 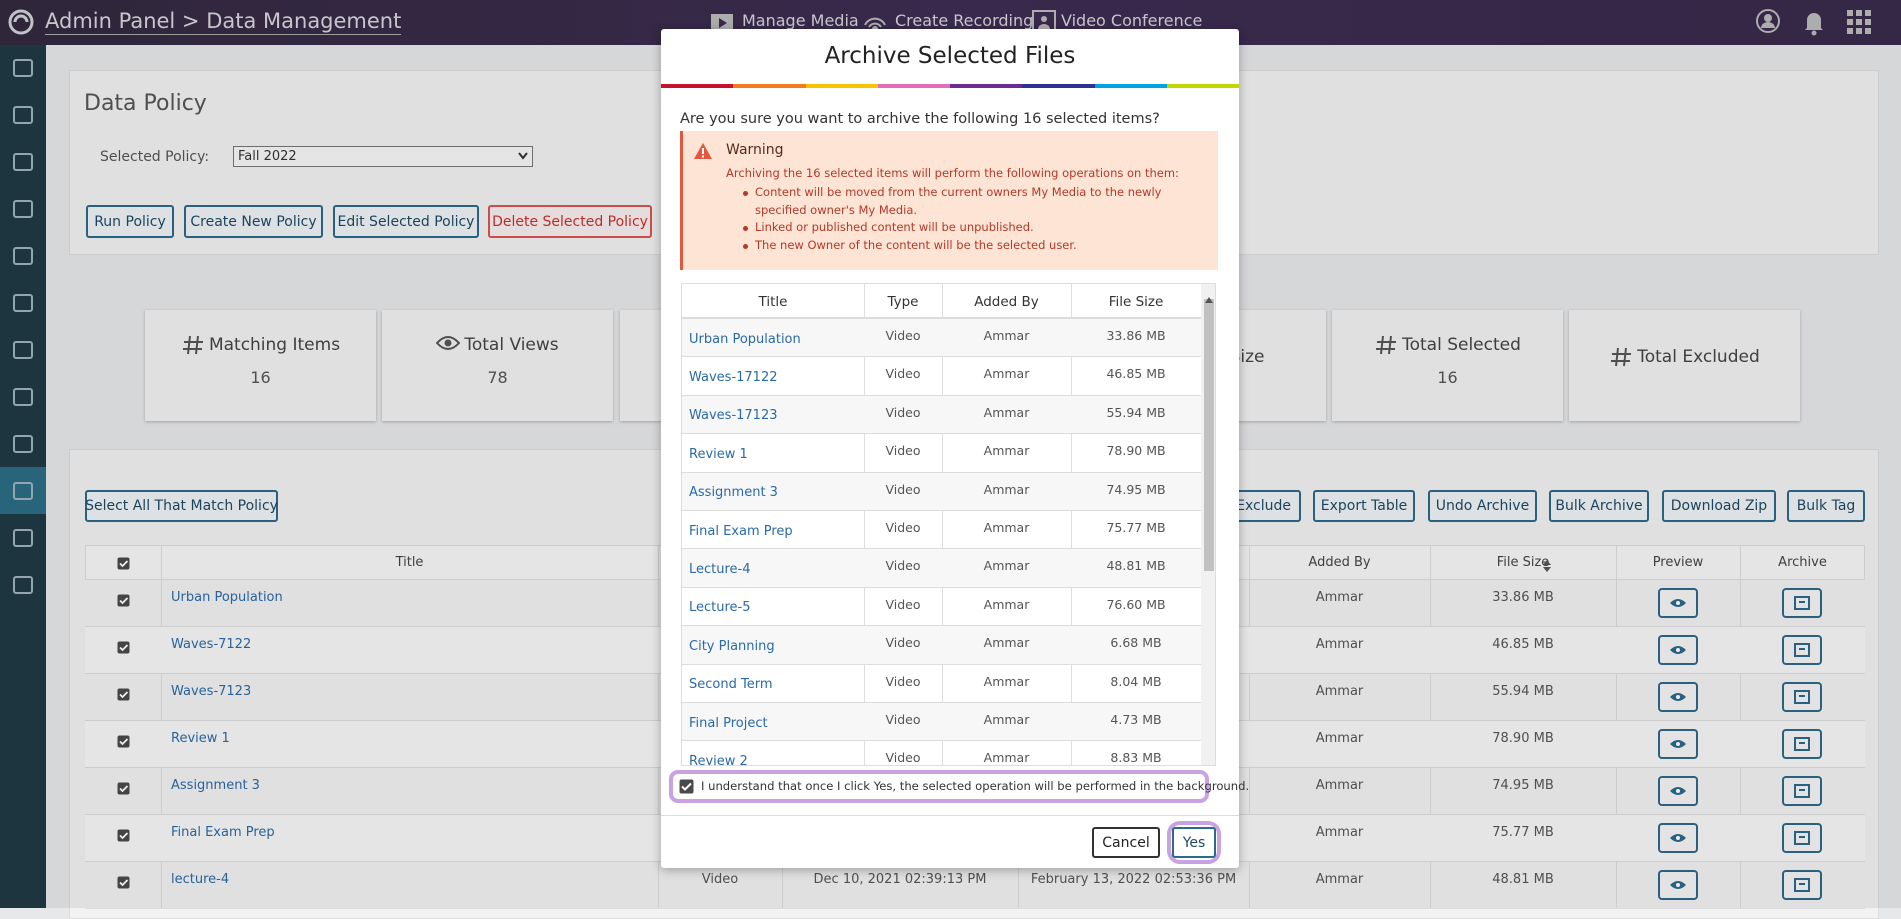 What do you see at coordinates (731, 685) in the screenshot?
I see `modal-title-cell: Second Term` at bounding box center [731, 685].